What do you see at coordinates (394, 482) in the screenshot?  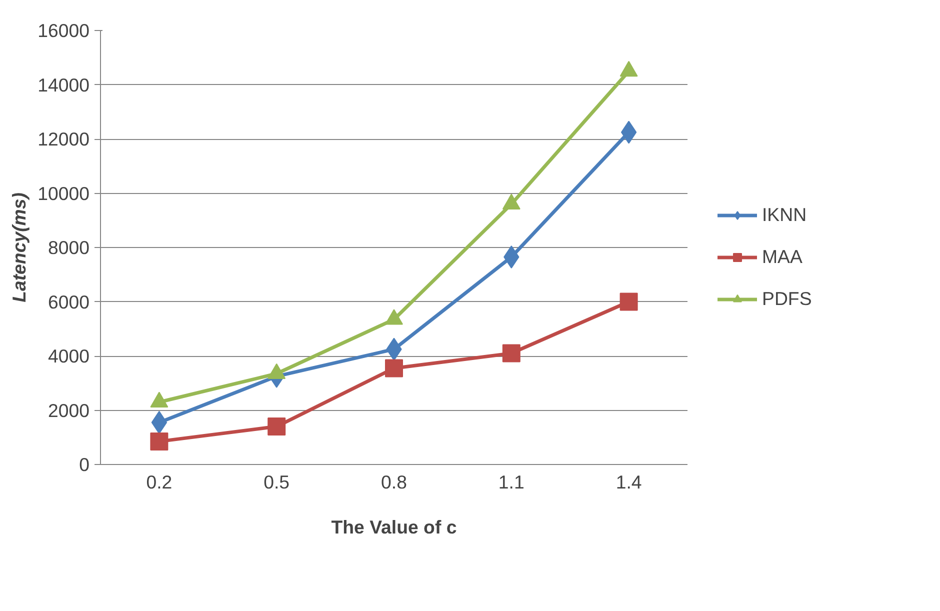 I see `x-tick-label: 0.8` at bounding box center [394, 482].